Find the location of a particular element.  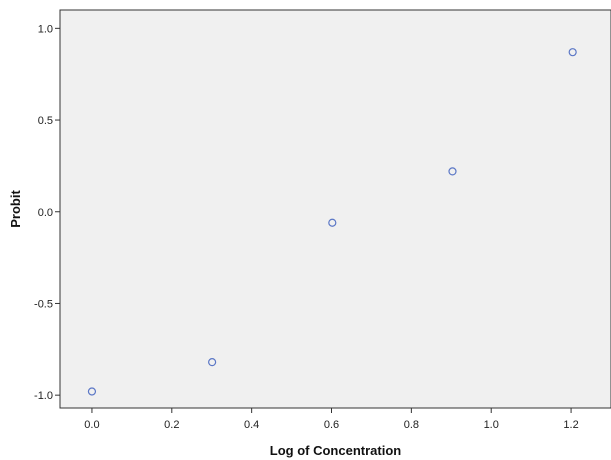

y-tick-label: -1.0 is located at coordinates (43, 396).